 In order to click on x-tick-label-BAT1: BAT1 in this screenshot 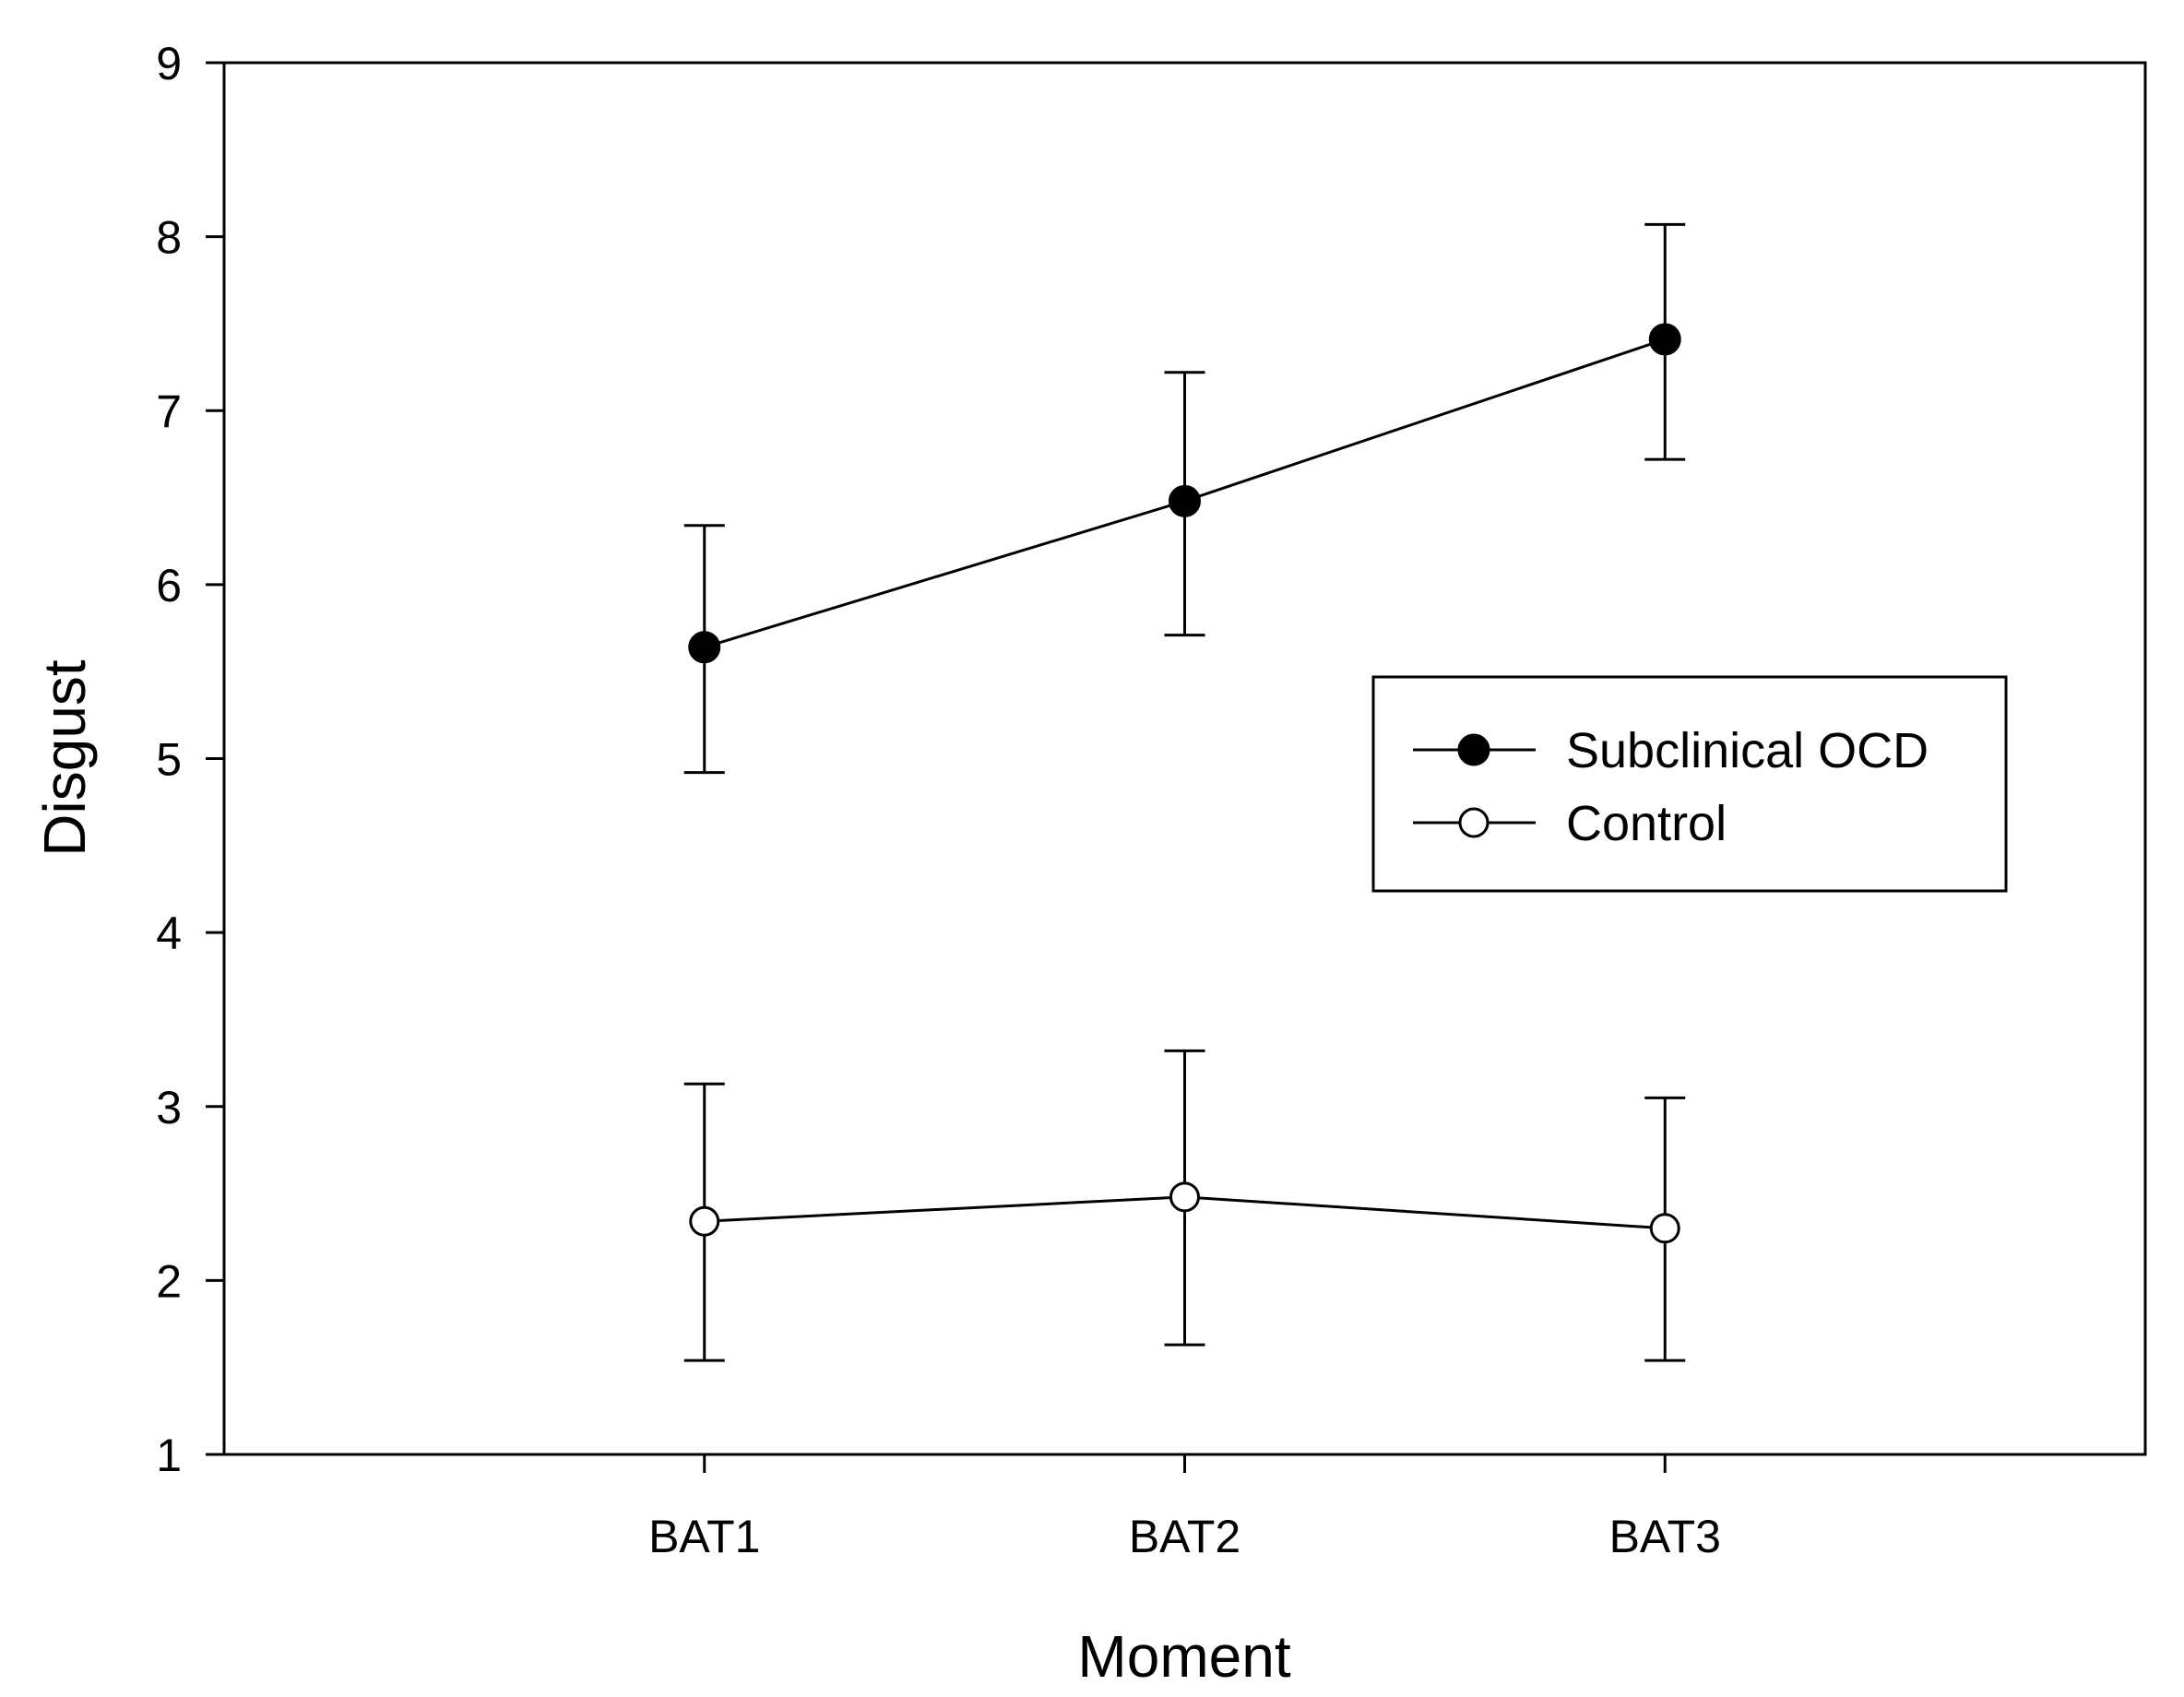, I will do `click(704, 1536)`.